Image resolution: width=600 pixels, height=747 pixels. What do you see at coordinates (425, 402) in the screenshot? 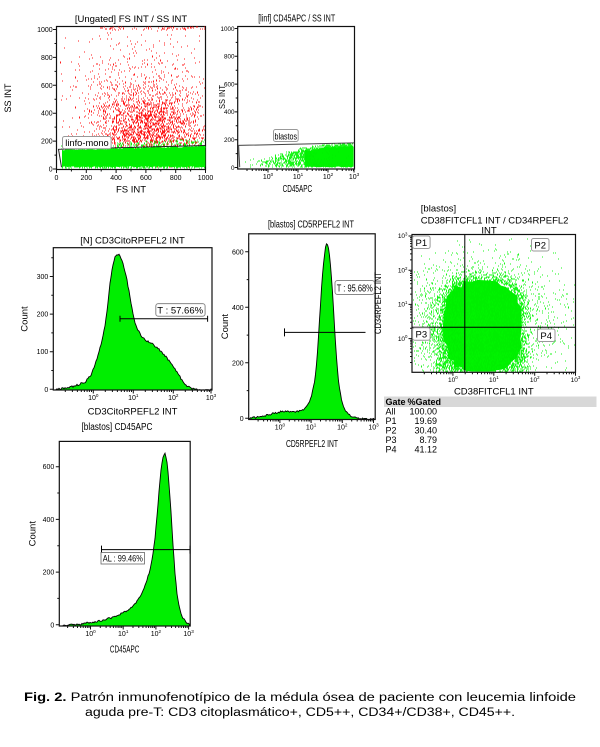
I see `svg-text: %Gated` at bounding box center [425, 402].